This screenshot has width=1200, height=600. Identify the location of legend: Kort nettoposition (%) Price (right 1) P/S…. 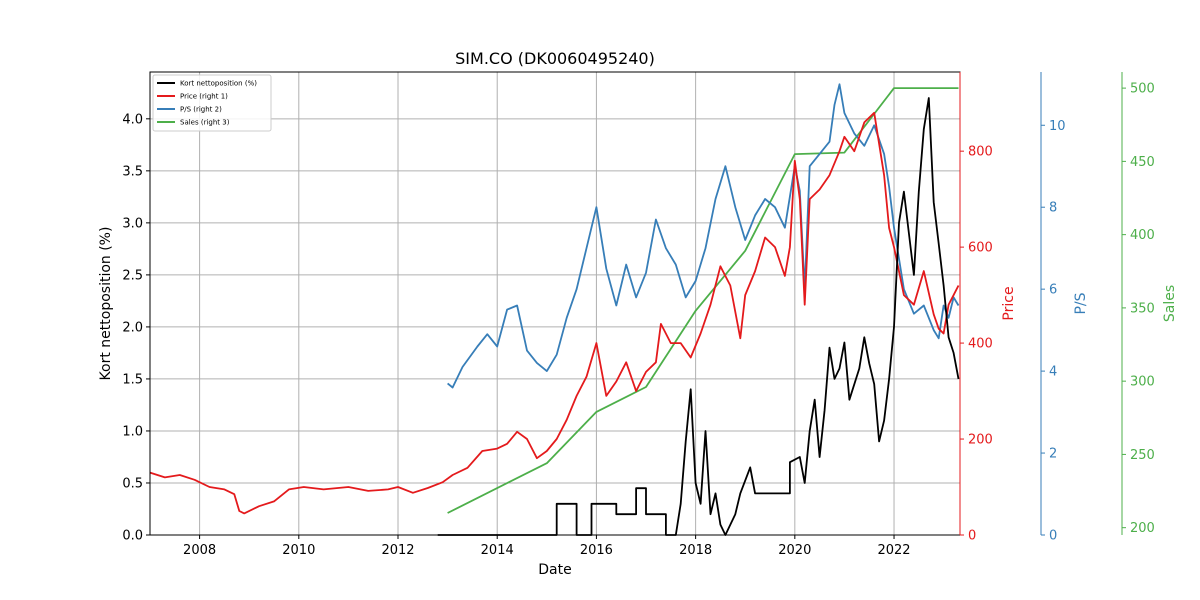
(212, 103).